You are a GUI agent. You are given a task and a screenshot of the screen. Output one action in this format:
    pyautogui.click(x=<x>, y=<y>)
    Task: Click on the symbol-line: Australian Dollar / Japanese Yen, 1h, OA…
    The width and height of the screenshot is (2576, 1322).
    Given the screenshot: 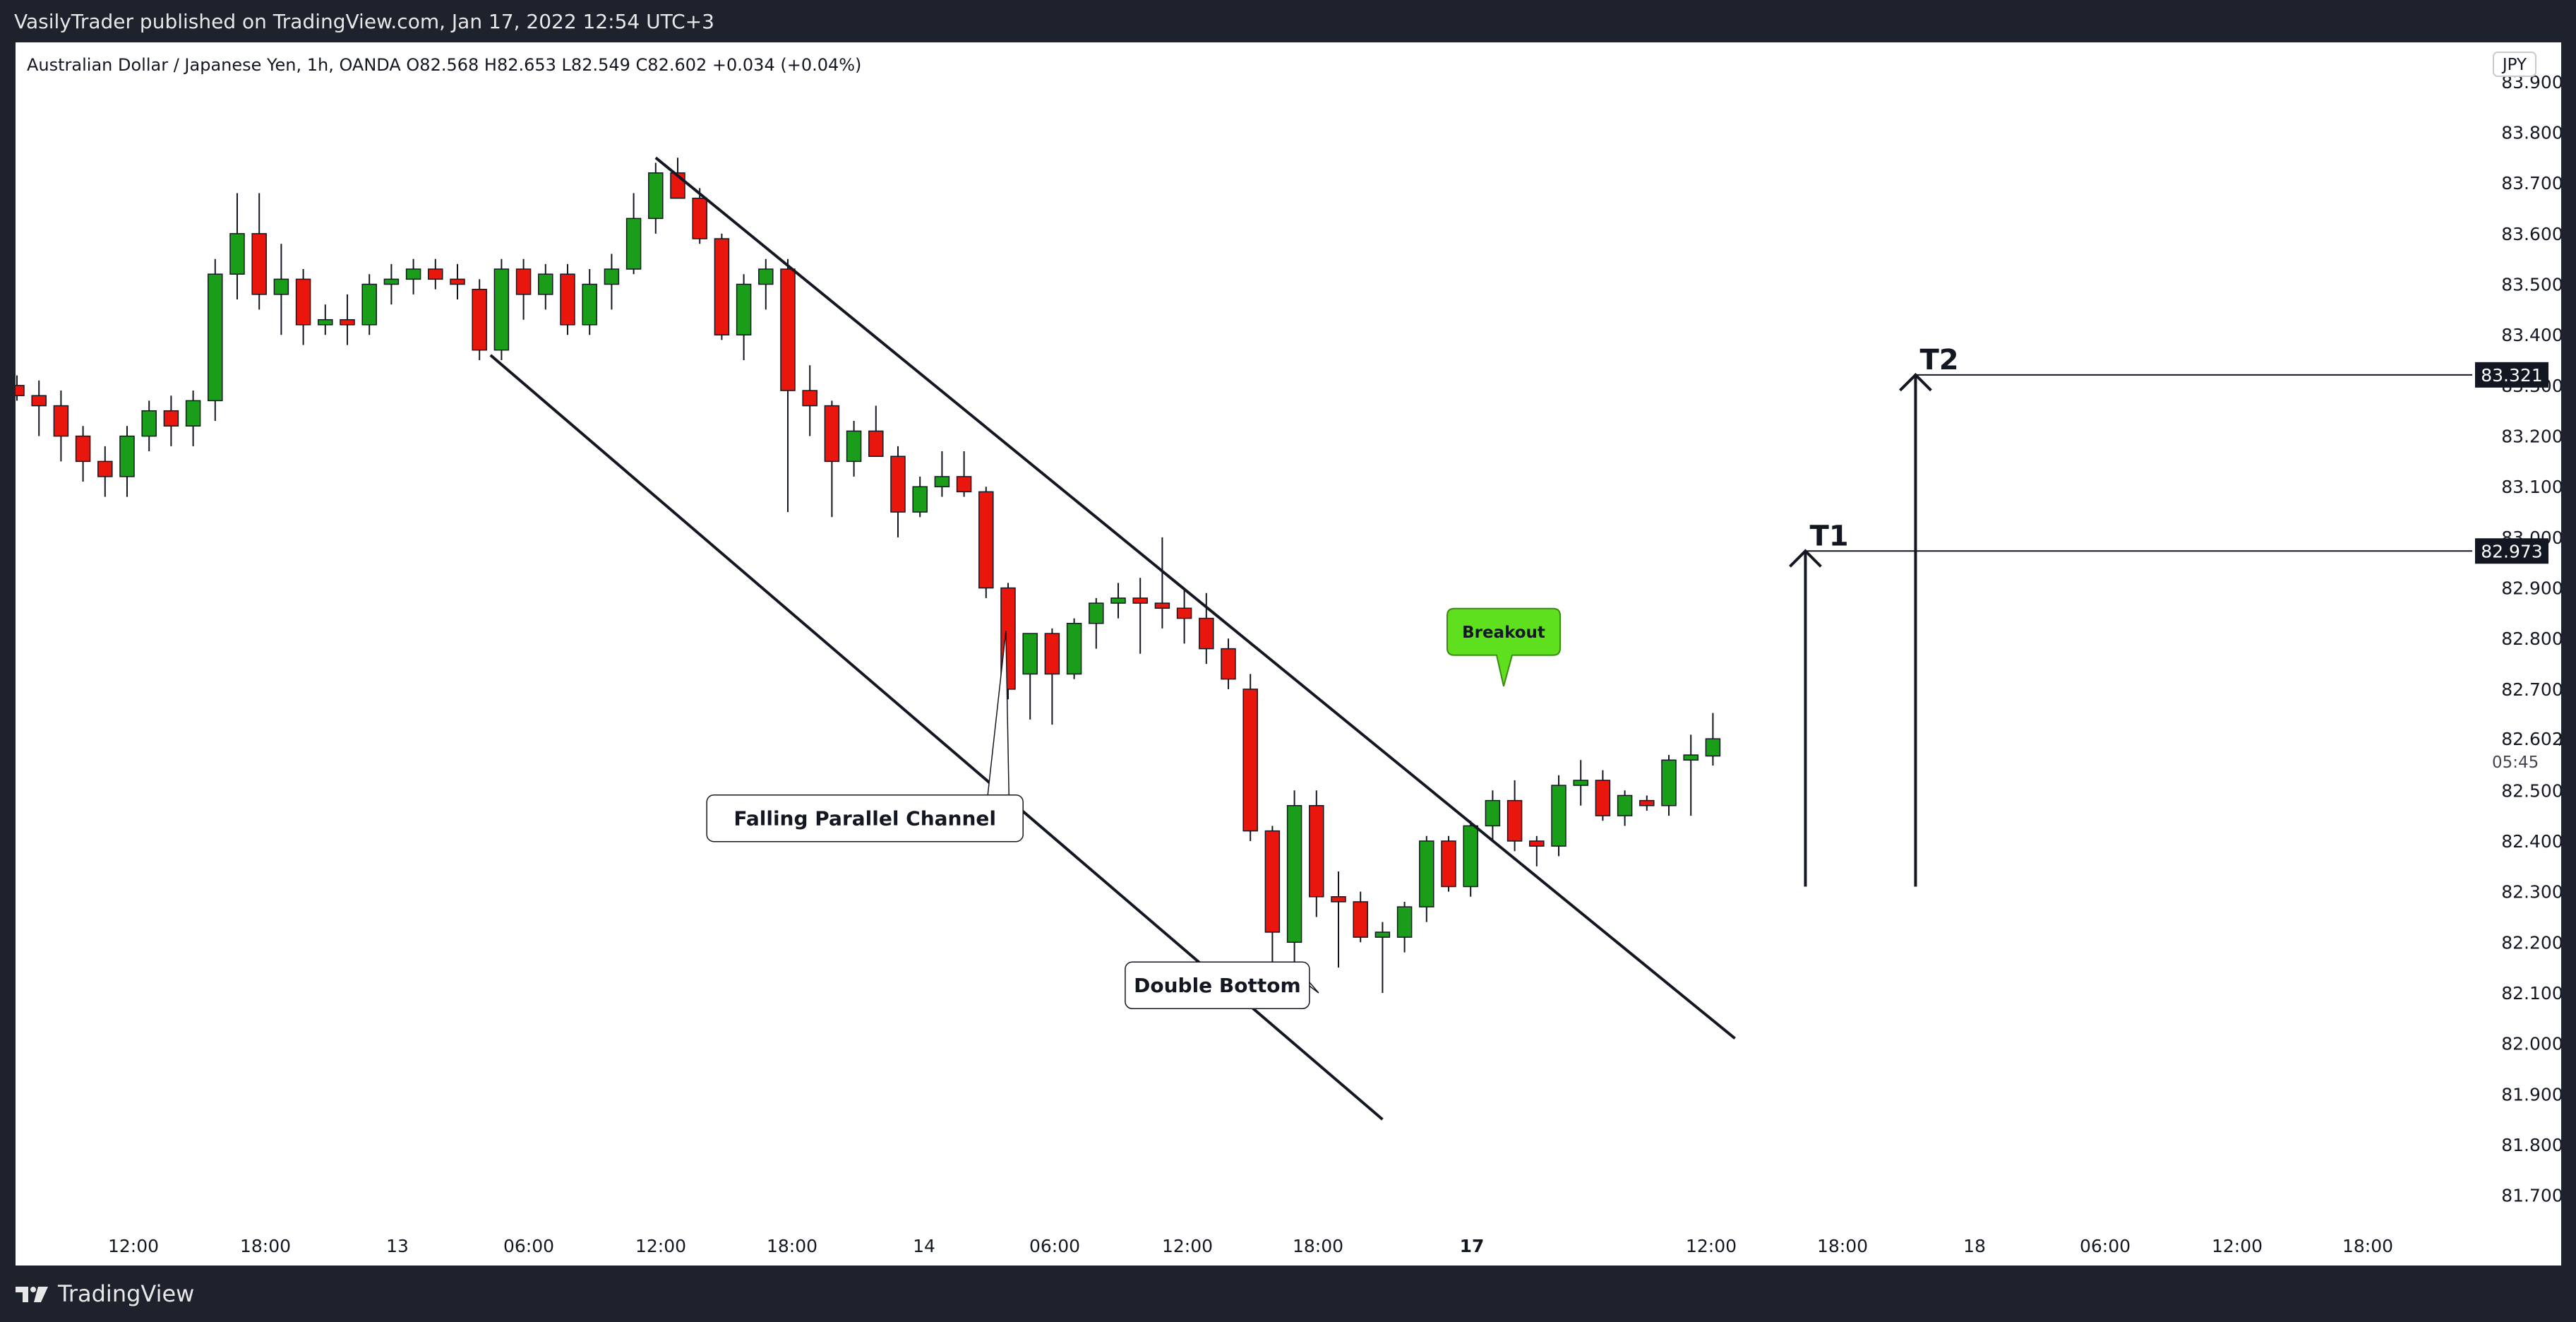 What is the action you would take?
    pyautogui.click(x=444, y=65)
    